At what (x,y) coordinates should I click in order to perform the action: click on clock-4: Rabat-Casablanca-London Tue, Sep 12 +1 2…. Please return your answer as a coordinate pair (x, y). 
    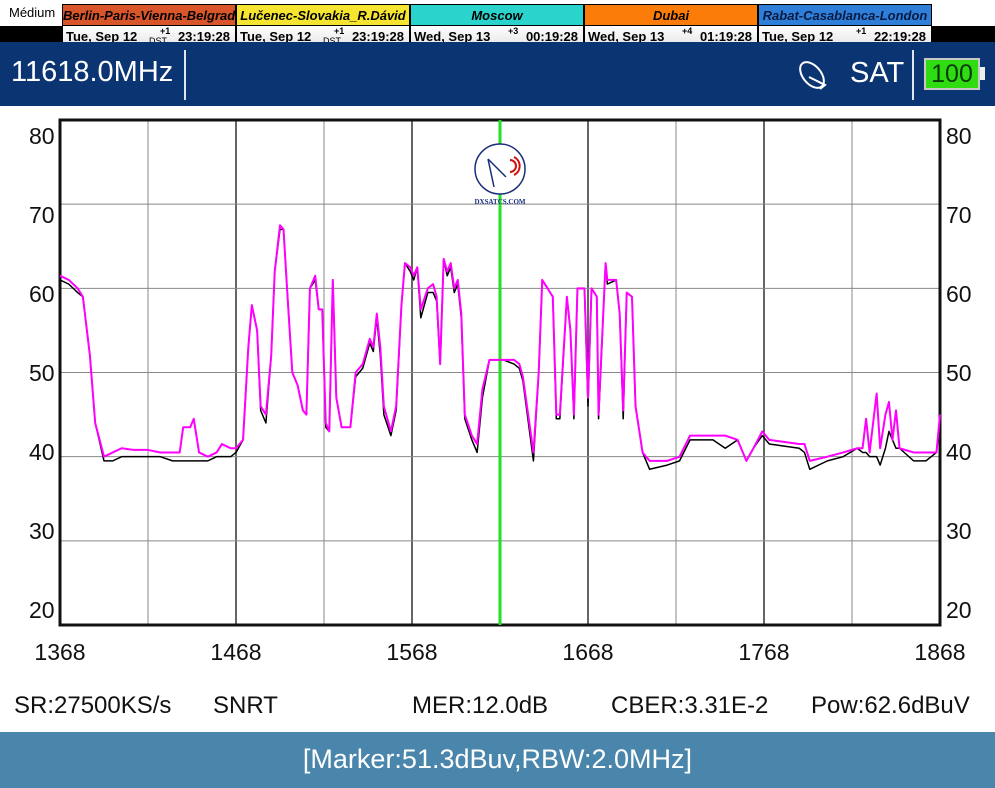
    Looking at the image, I should click on (845, 26).